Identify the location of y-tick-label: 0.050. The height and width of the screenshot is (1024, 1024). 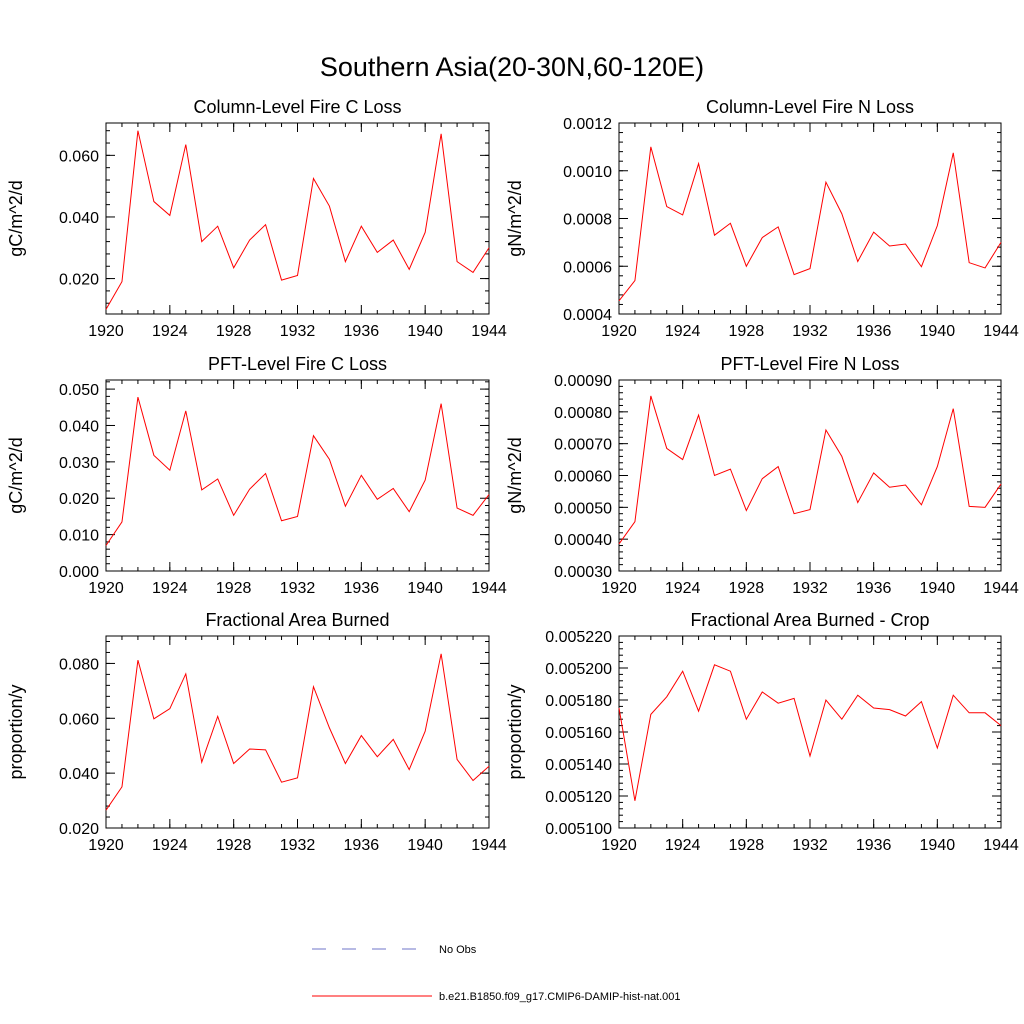
(79, 390).